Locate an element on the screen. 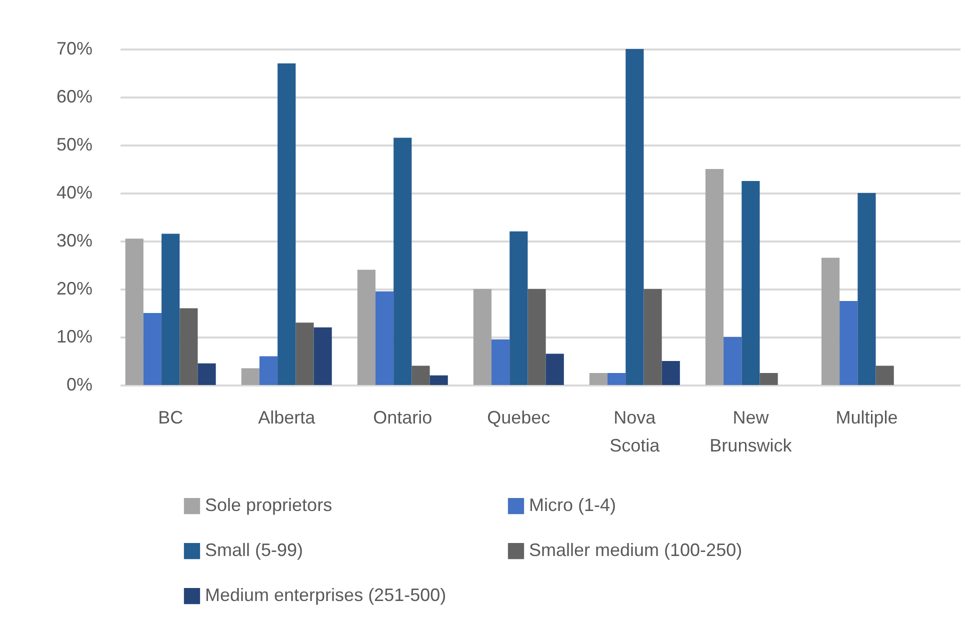 The height and width of the screenshot is (630, 979). legend-label: Medium enterprises (251-500) is located at coordinates (325, 595).